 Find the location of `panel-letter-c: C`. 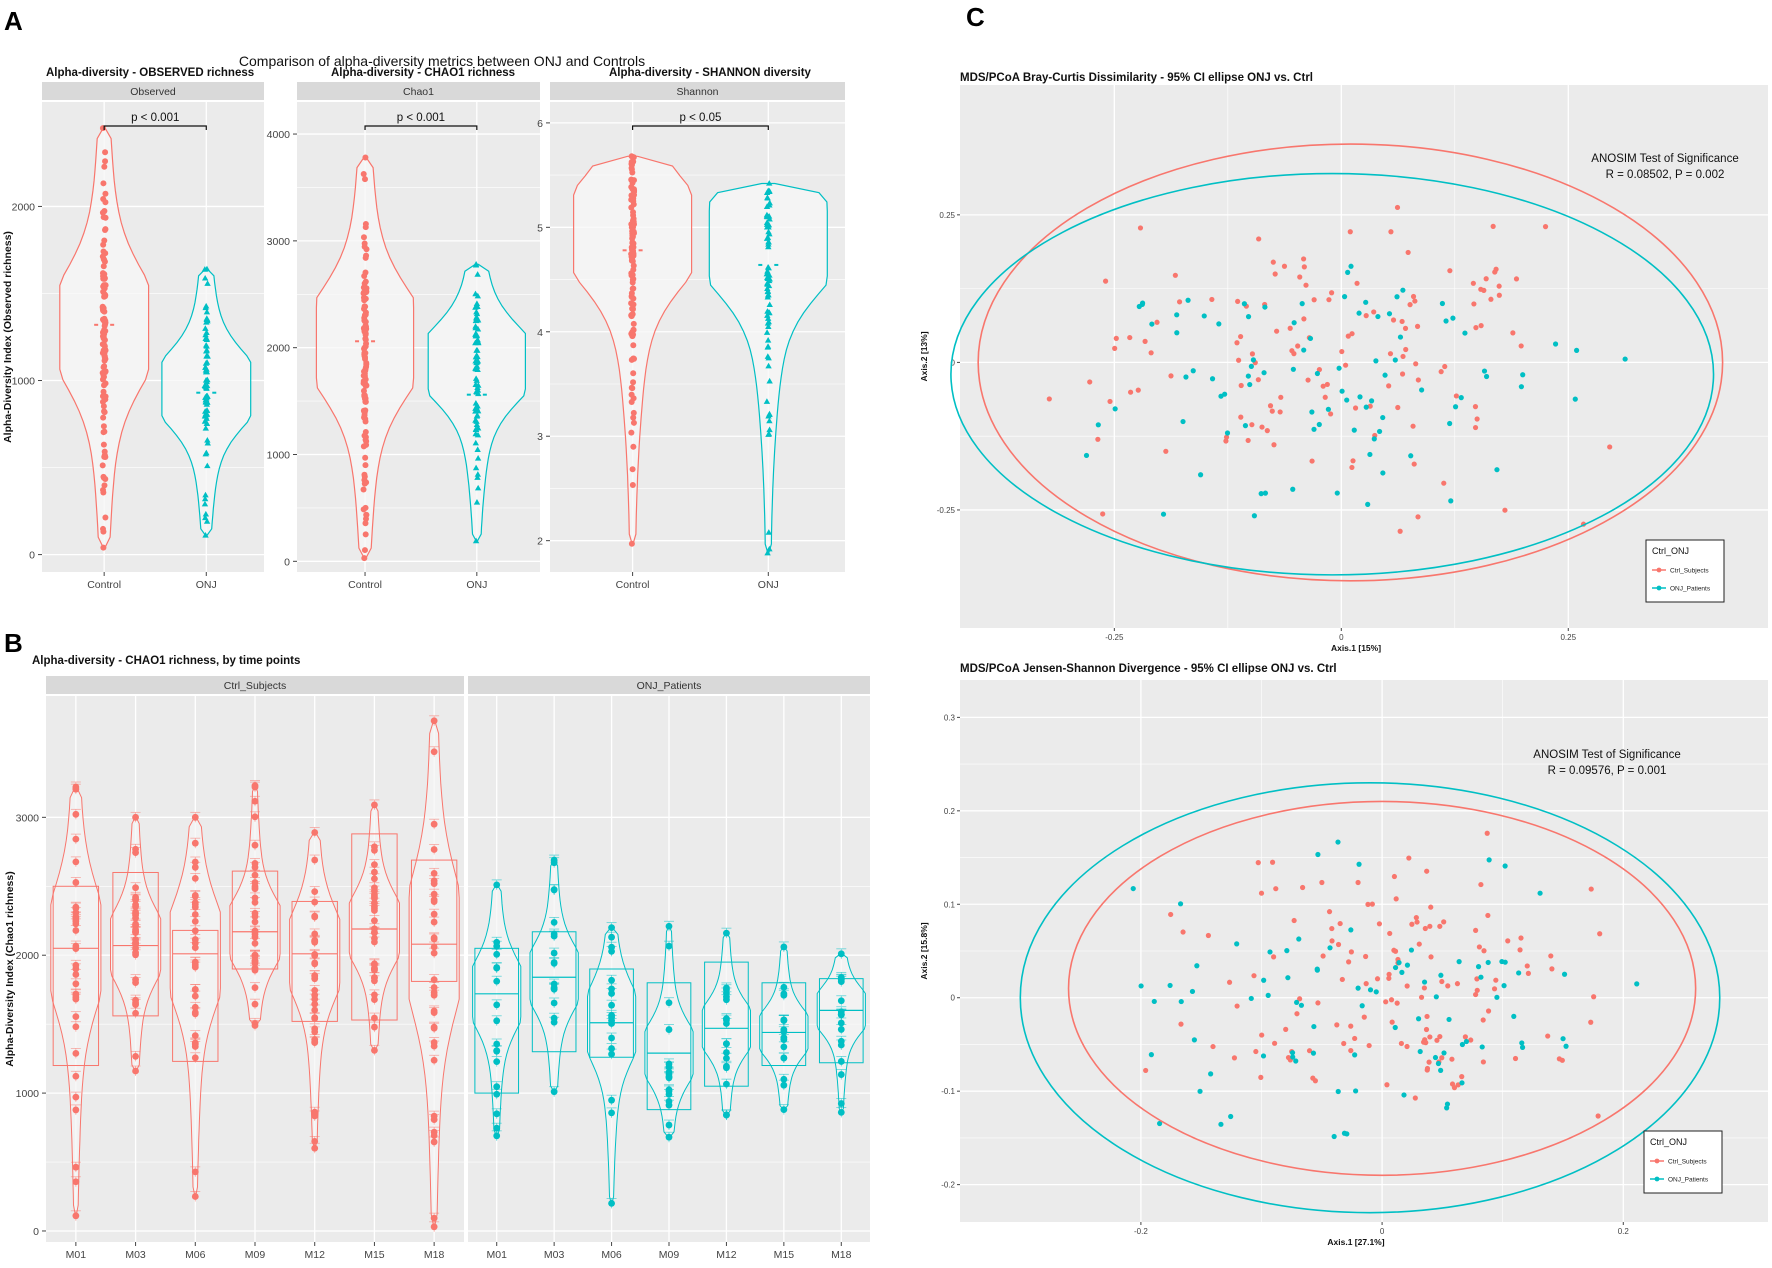

panel-letter-c: C is located at coordinates (975, 17).